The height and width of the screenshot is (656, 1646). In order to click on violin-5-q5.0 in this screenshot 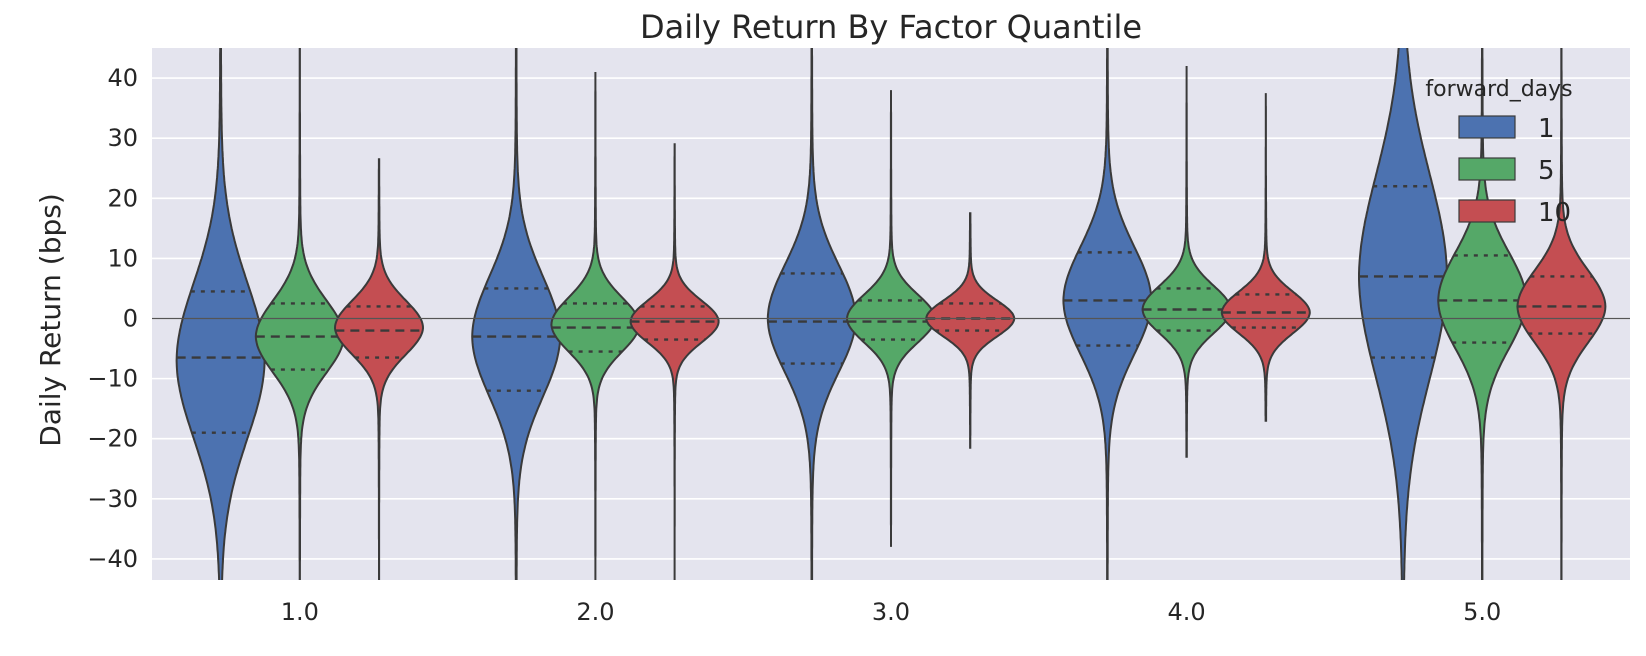, I will do `click(1482, 314)`.